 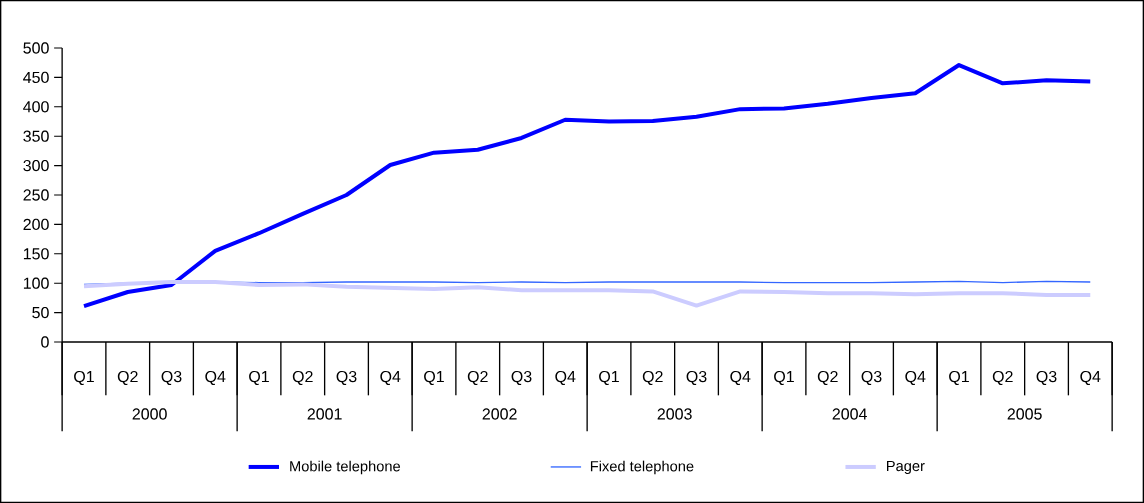 What do you see at coordinates (36, 48) in the screenshot?
I see `y-tick-label: 500` at bounding box center [36, 48].